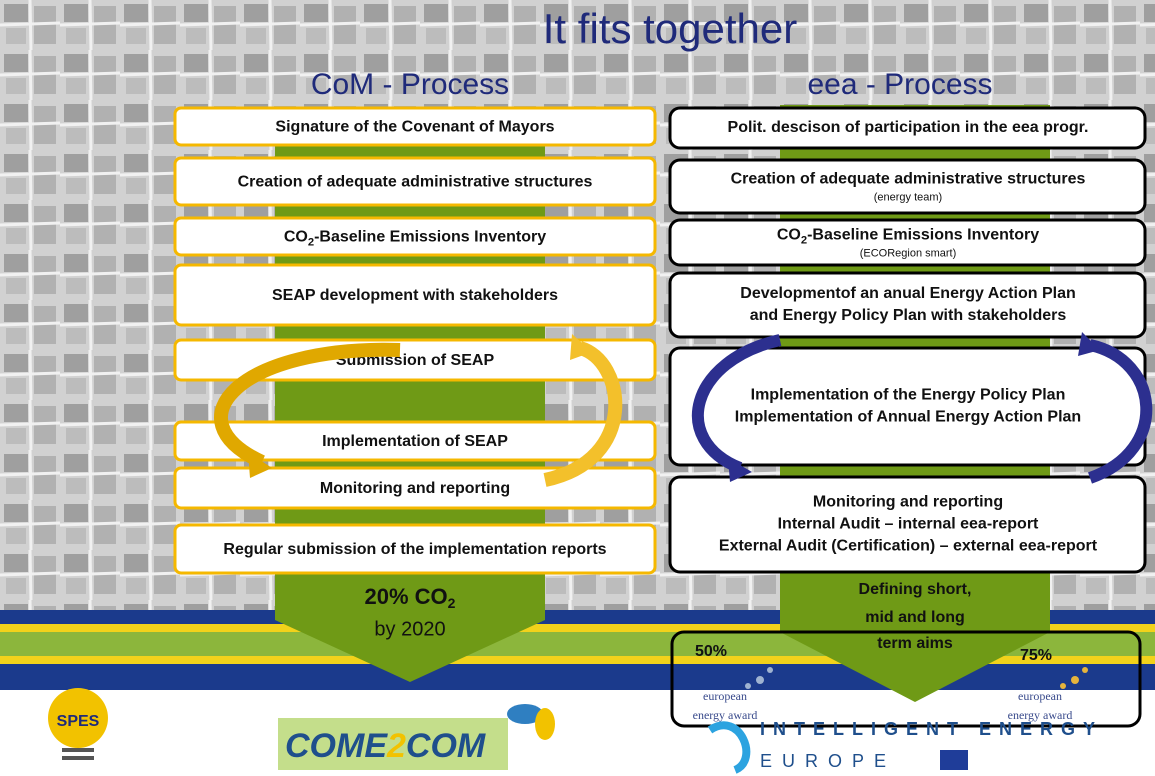 This screenshot has width=1155, height=776. I want to click on heading: CoM - Process, so click(410, 84).